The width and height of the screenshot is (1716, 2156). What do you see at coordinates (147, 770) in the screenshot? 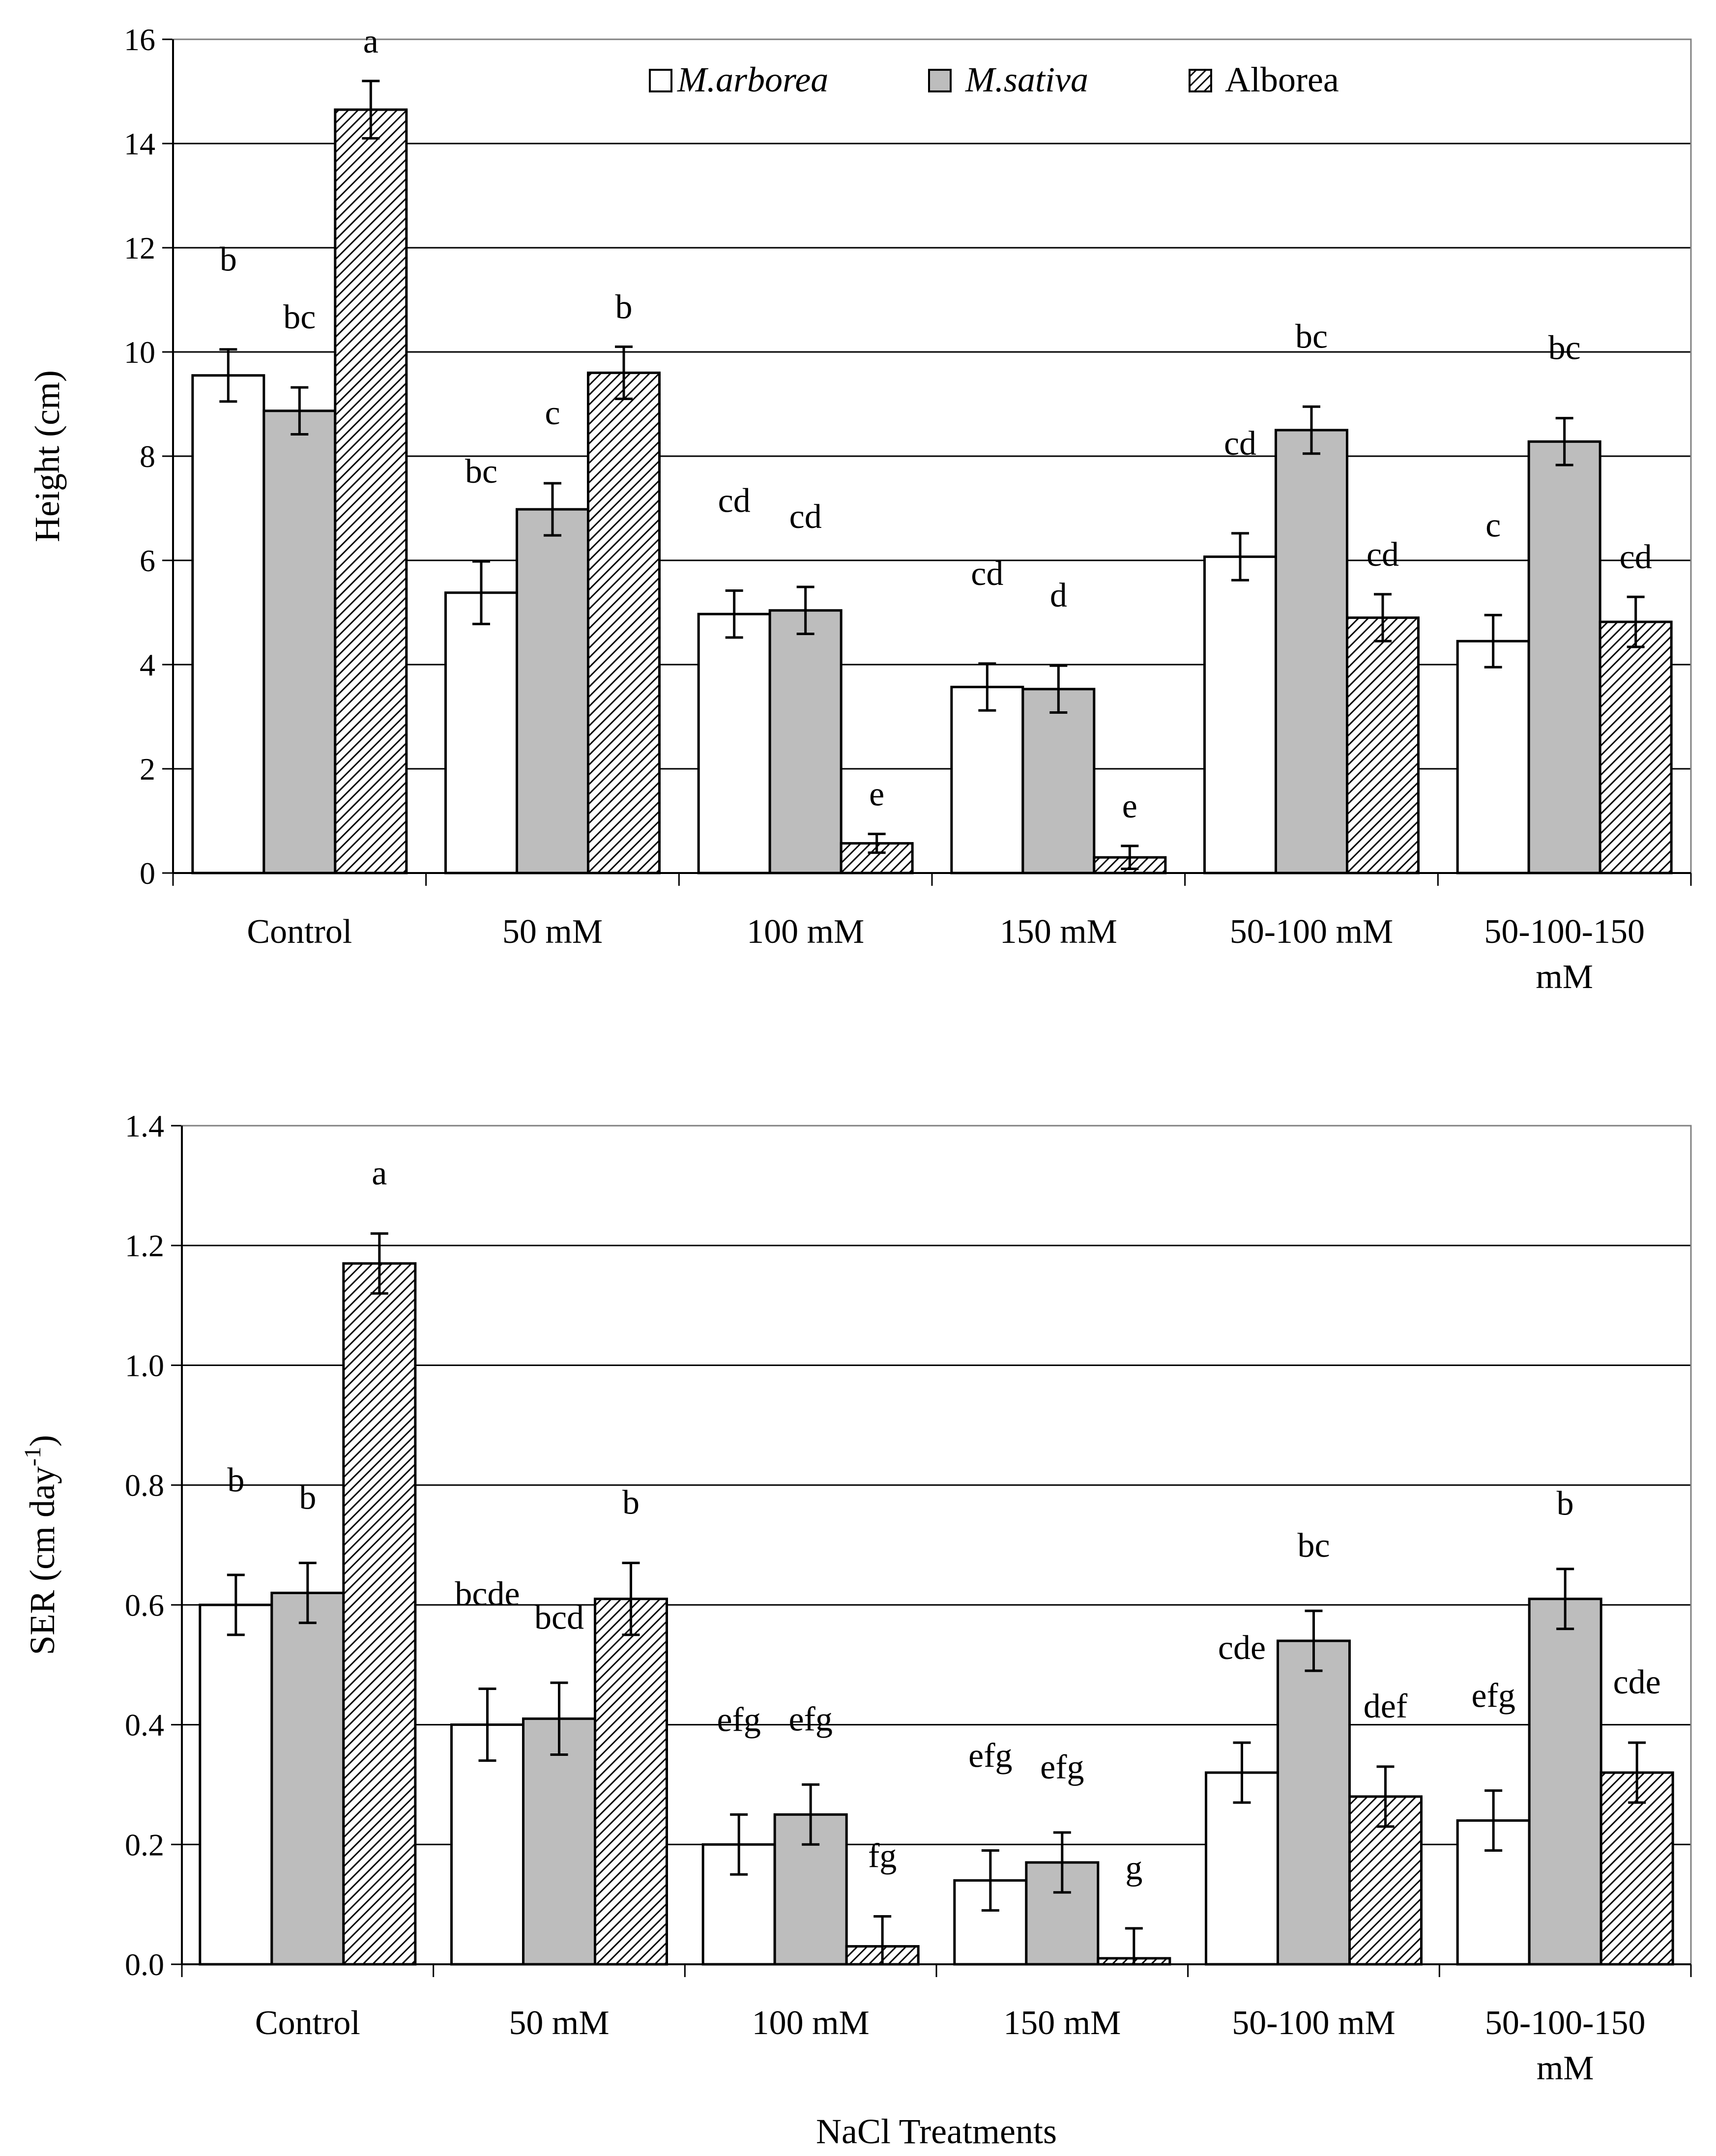
I see `y-tick-label: 2` at bounding box center [147, 770].